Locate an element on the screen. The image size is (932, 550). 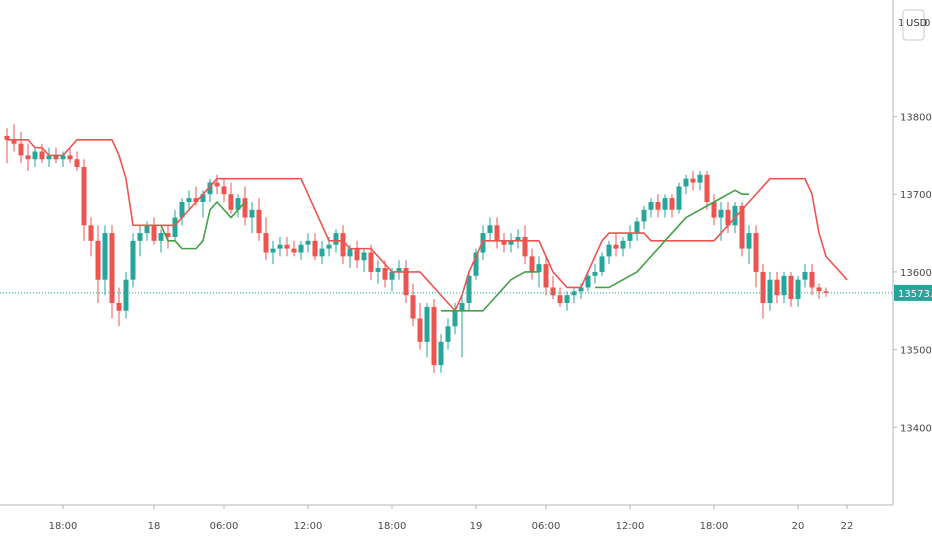
currency-badge: USD is located at coordinates (915, 25).